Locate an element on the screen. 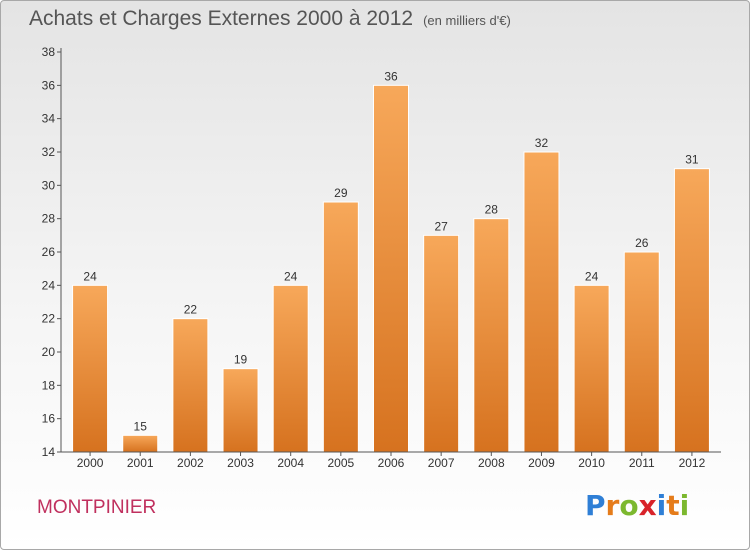 This screenshot has height=550, width=750. x-tick-label: 2012 is located at coordinates (692, 463).